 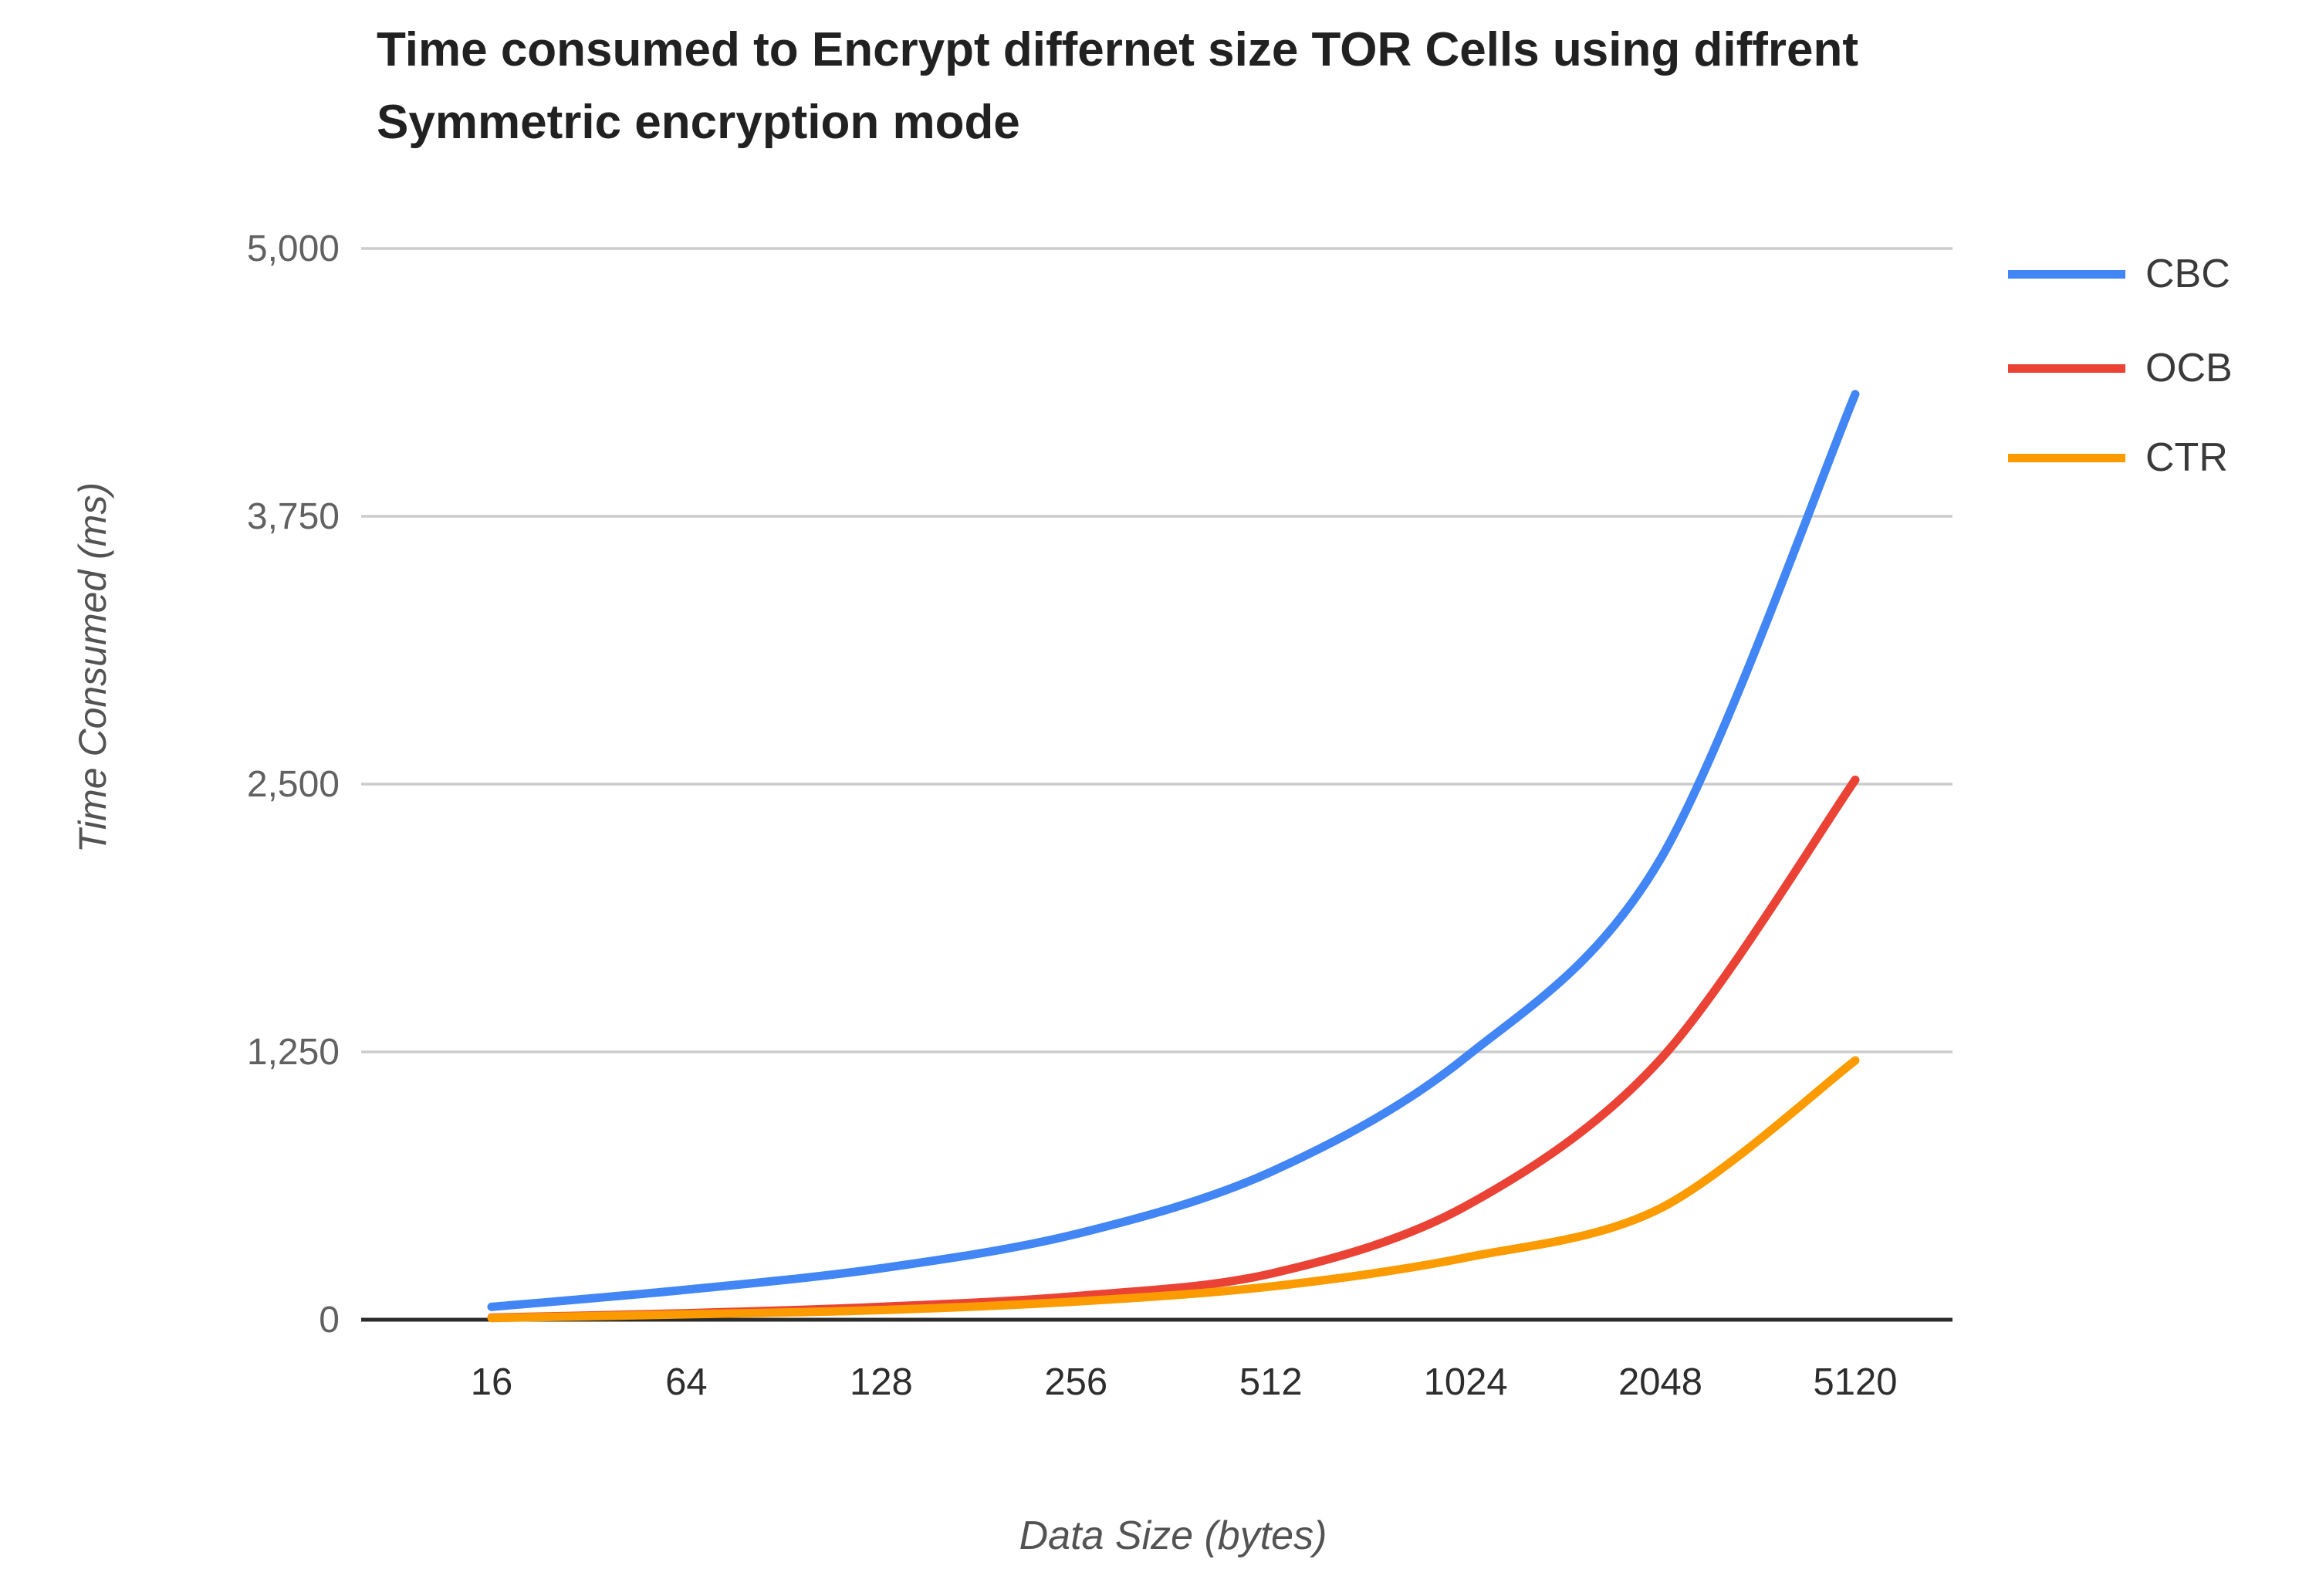 What do you see at coordinates (1173, 1190) in the screenshot?
I see `series-line-CTR` at bounding box center [1173, 1190].